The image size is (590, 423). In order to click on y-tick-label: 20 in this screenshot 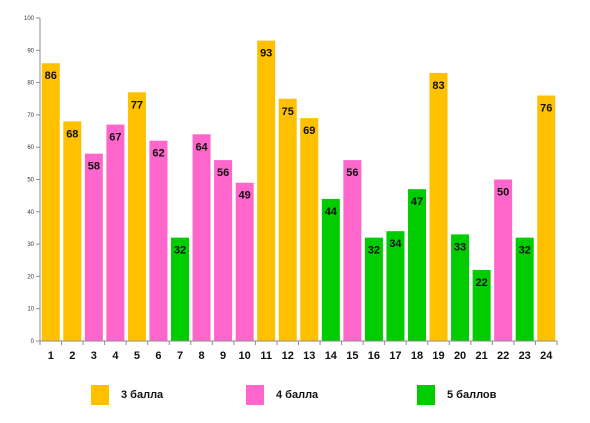, I will do `click(30, 277)`.